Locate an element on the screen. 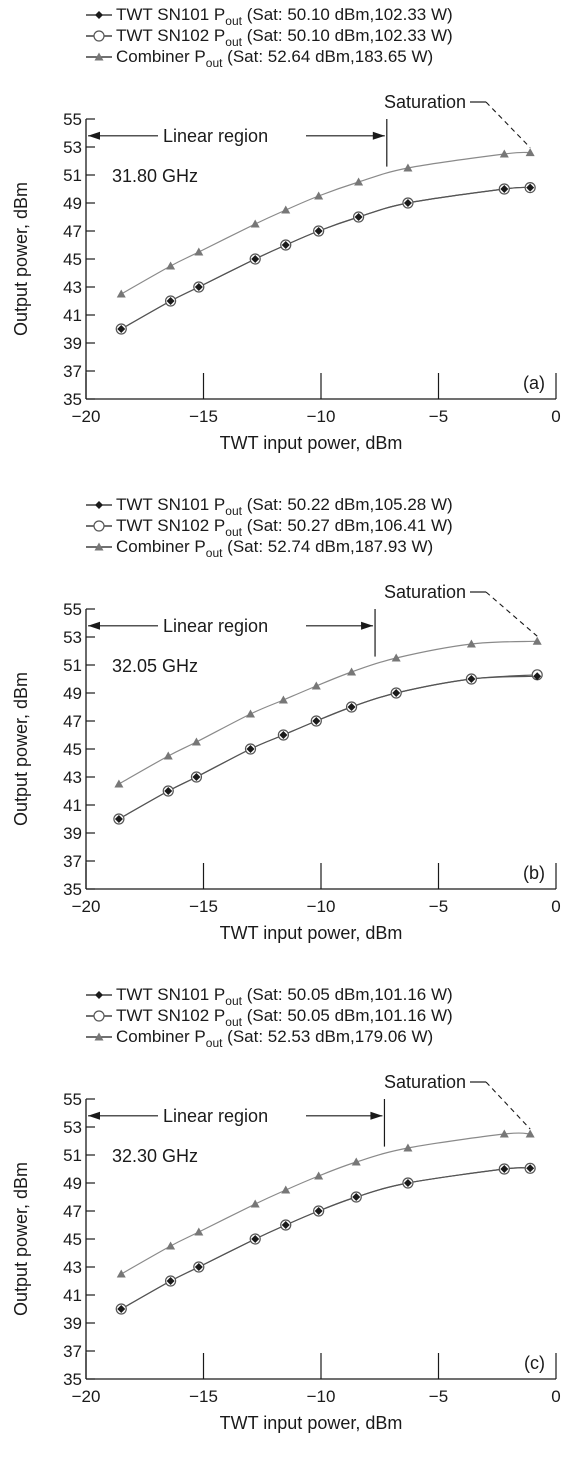  legend-label: Combiner Pout (Sat: 52.74 dBm,187.93 W) is located at coordinates (274, 548).